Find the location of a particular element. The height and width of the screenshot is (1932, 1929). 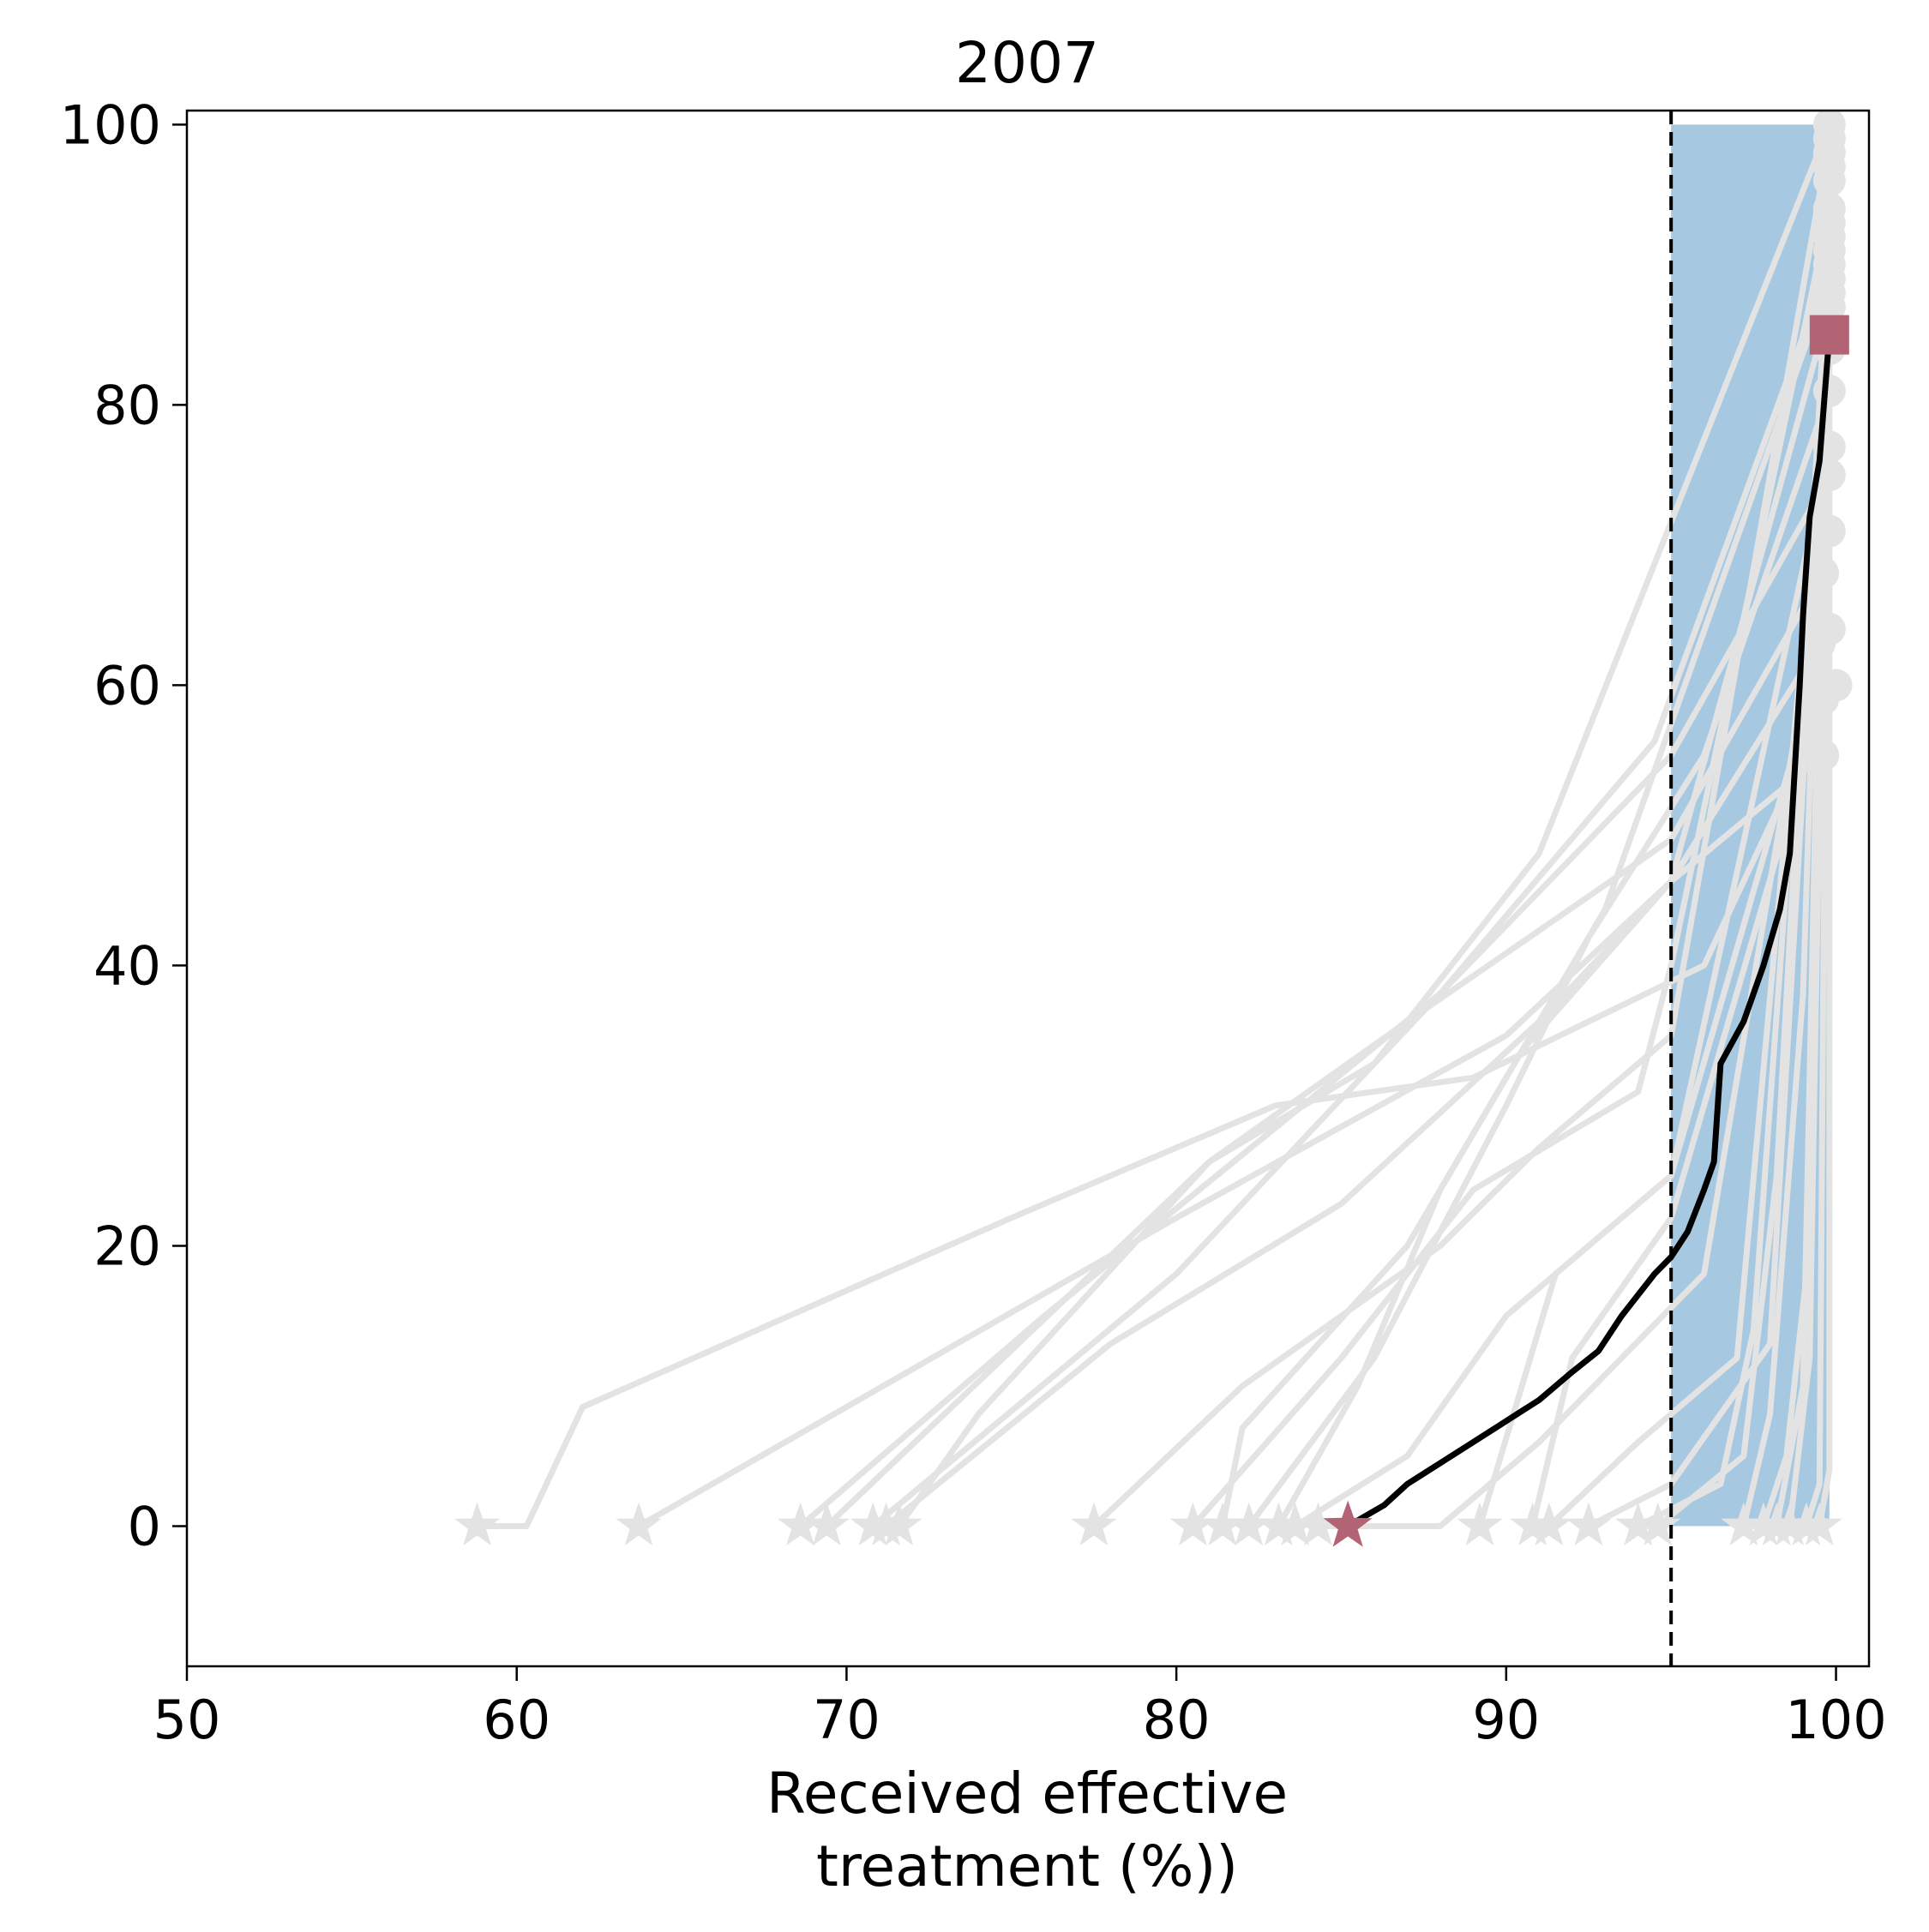

y-tick-label-80: 80 is located at coordinates (127, 405).